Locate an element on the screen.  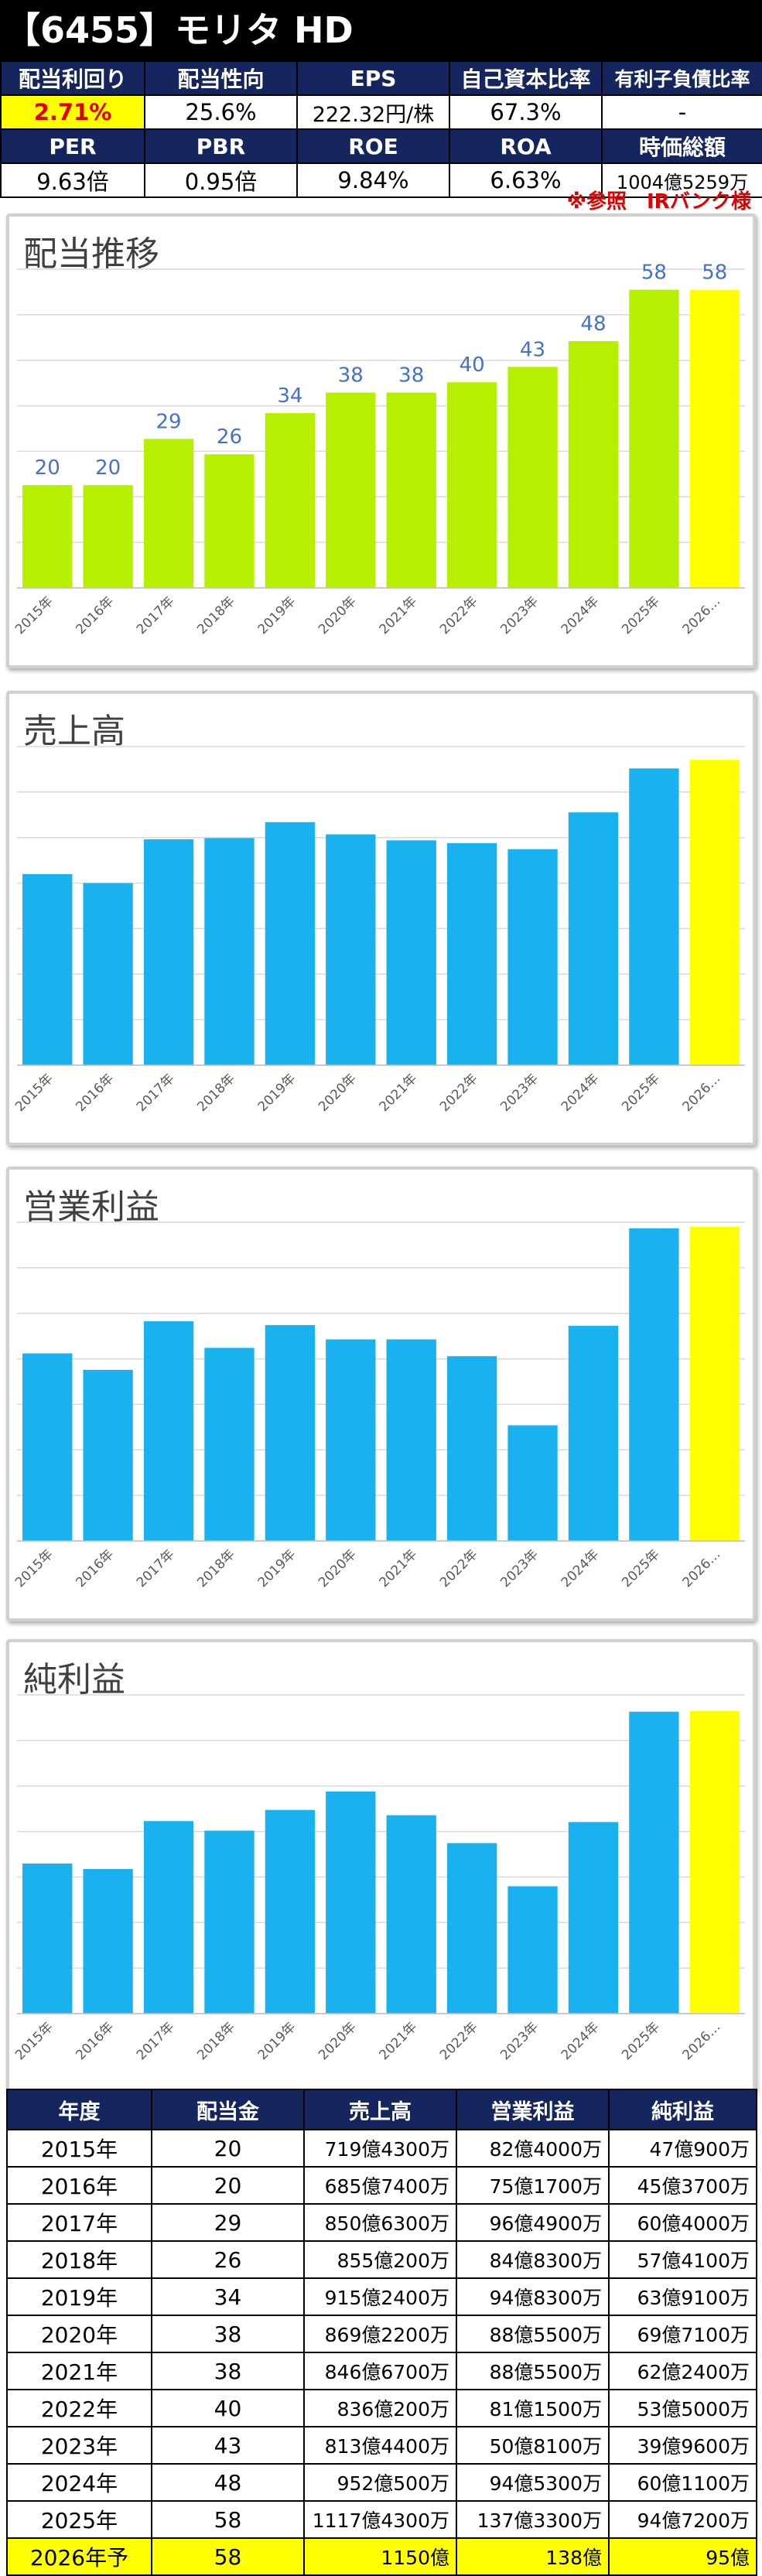
cell-sales: 850億6300万 is located at coordinates (380, 2222).